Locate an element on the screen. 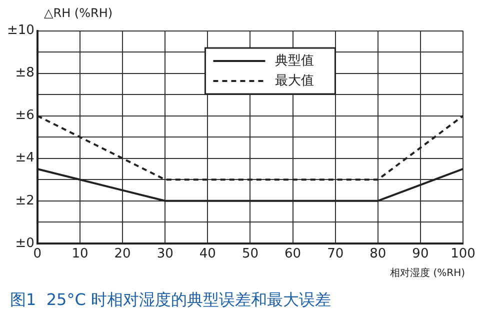 This screenshot has height=322, width=479. x-tick-label: 10 is located at coordinates (80, 254).